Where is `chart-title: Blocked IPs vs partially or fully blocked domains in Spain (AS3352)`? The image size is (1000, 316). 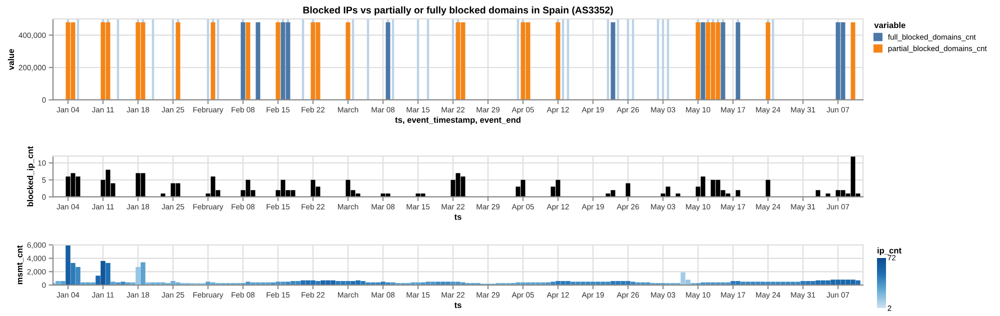
chart-title: Blocked IPs vs partially or fully blocked domains in Spain (AS3352) is located at coordinates (458, 11).